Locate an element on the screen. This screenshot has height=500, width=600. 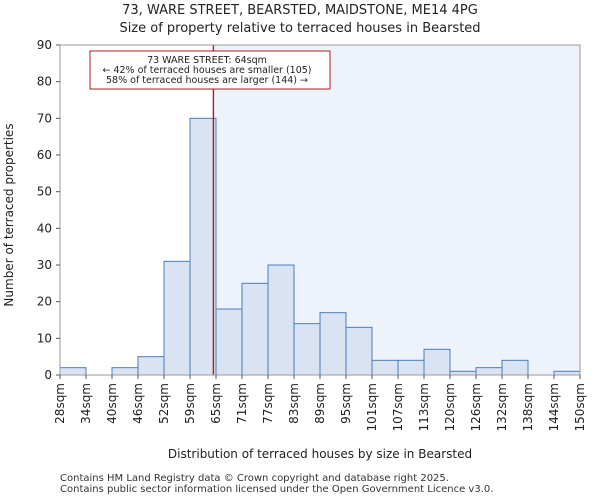
x-tick-label-89sqm: 89sqm is located at coordinates (320, 403).